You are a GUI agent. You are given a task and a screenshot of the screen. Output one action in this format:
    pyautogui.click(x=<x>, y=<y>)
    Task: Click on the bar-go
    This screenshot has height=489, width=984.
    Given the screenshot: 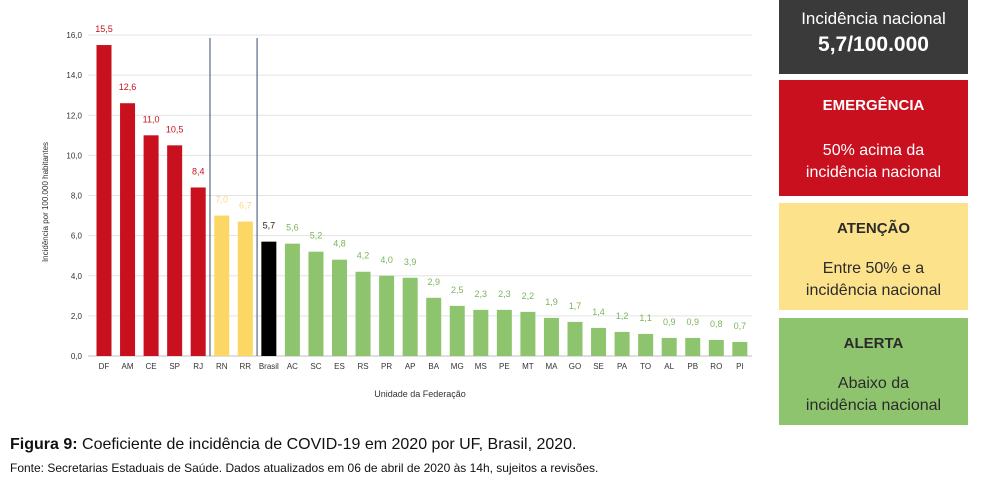 What is the action you would take?
    pyautogui.click(x=575, y=338)
    